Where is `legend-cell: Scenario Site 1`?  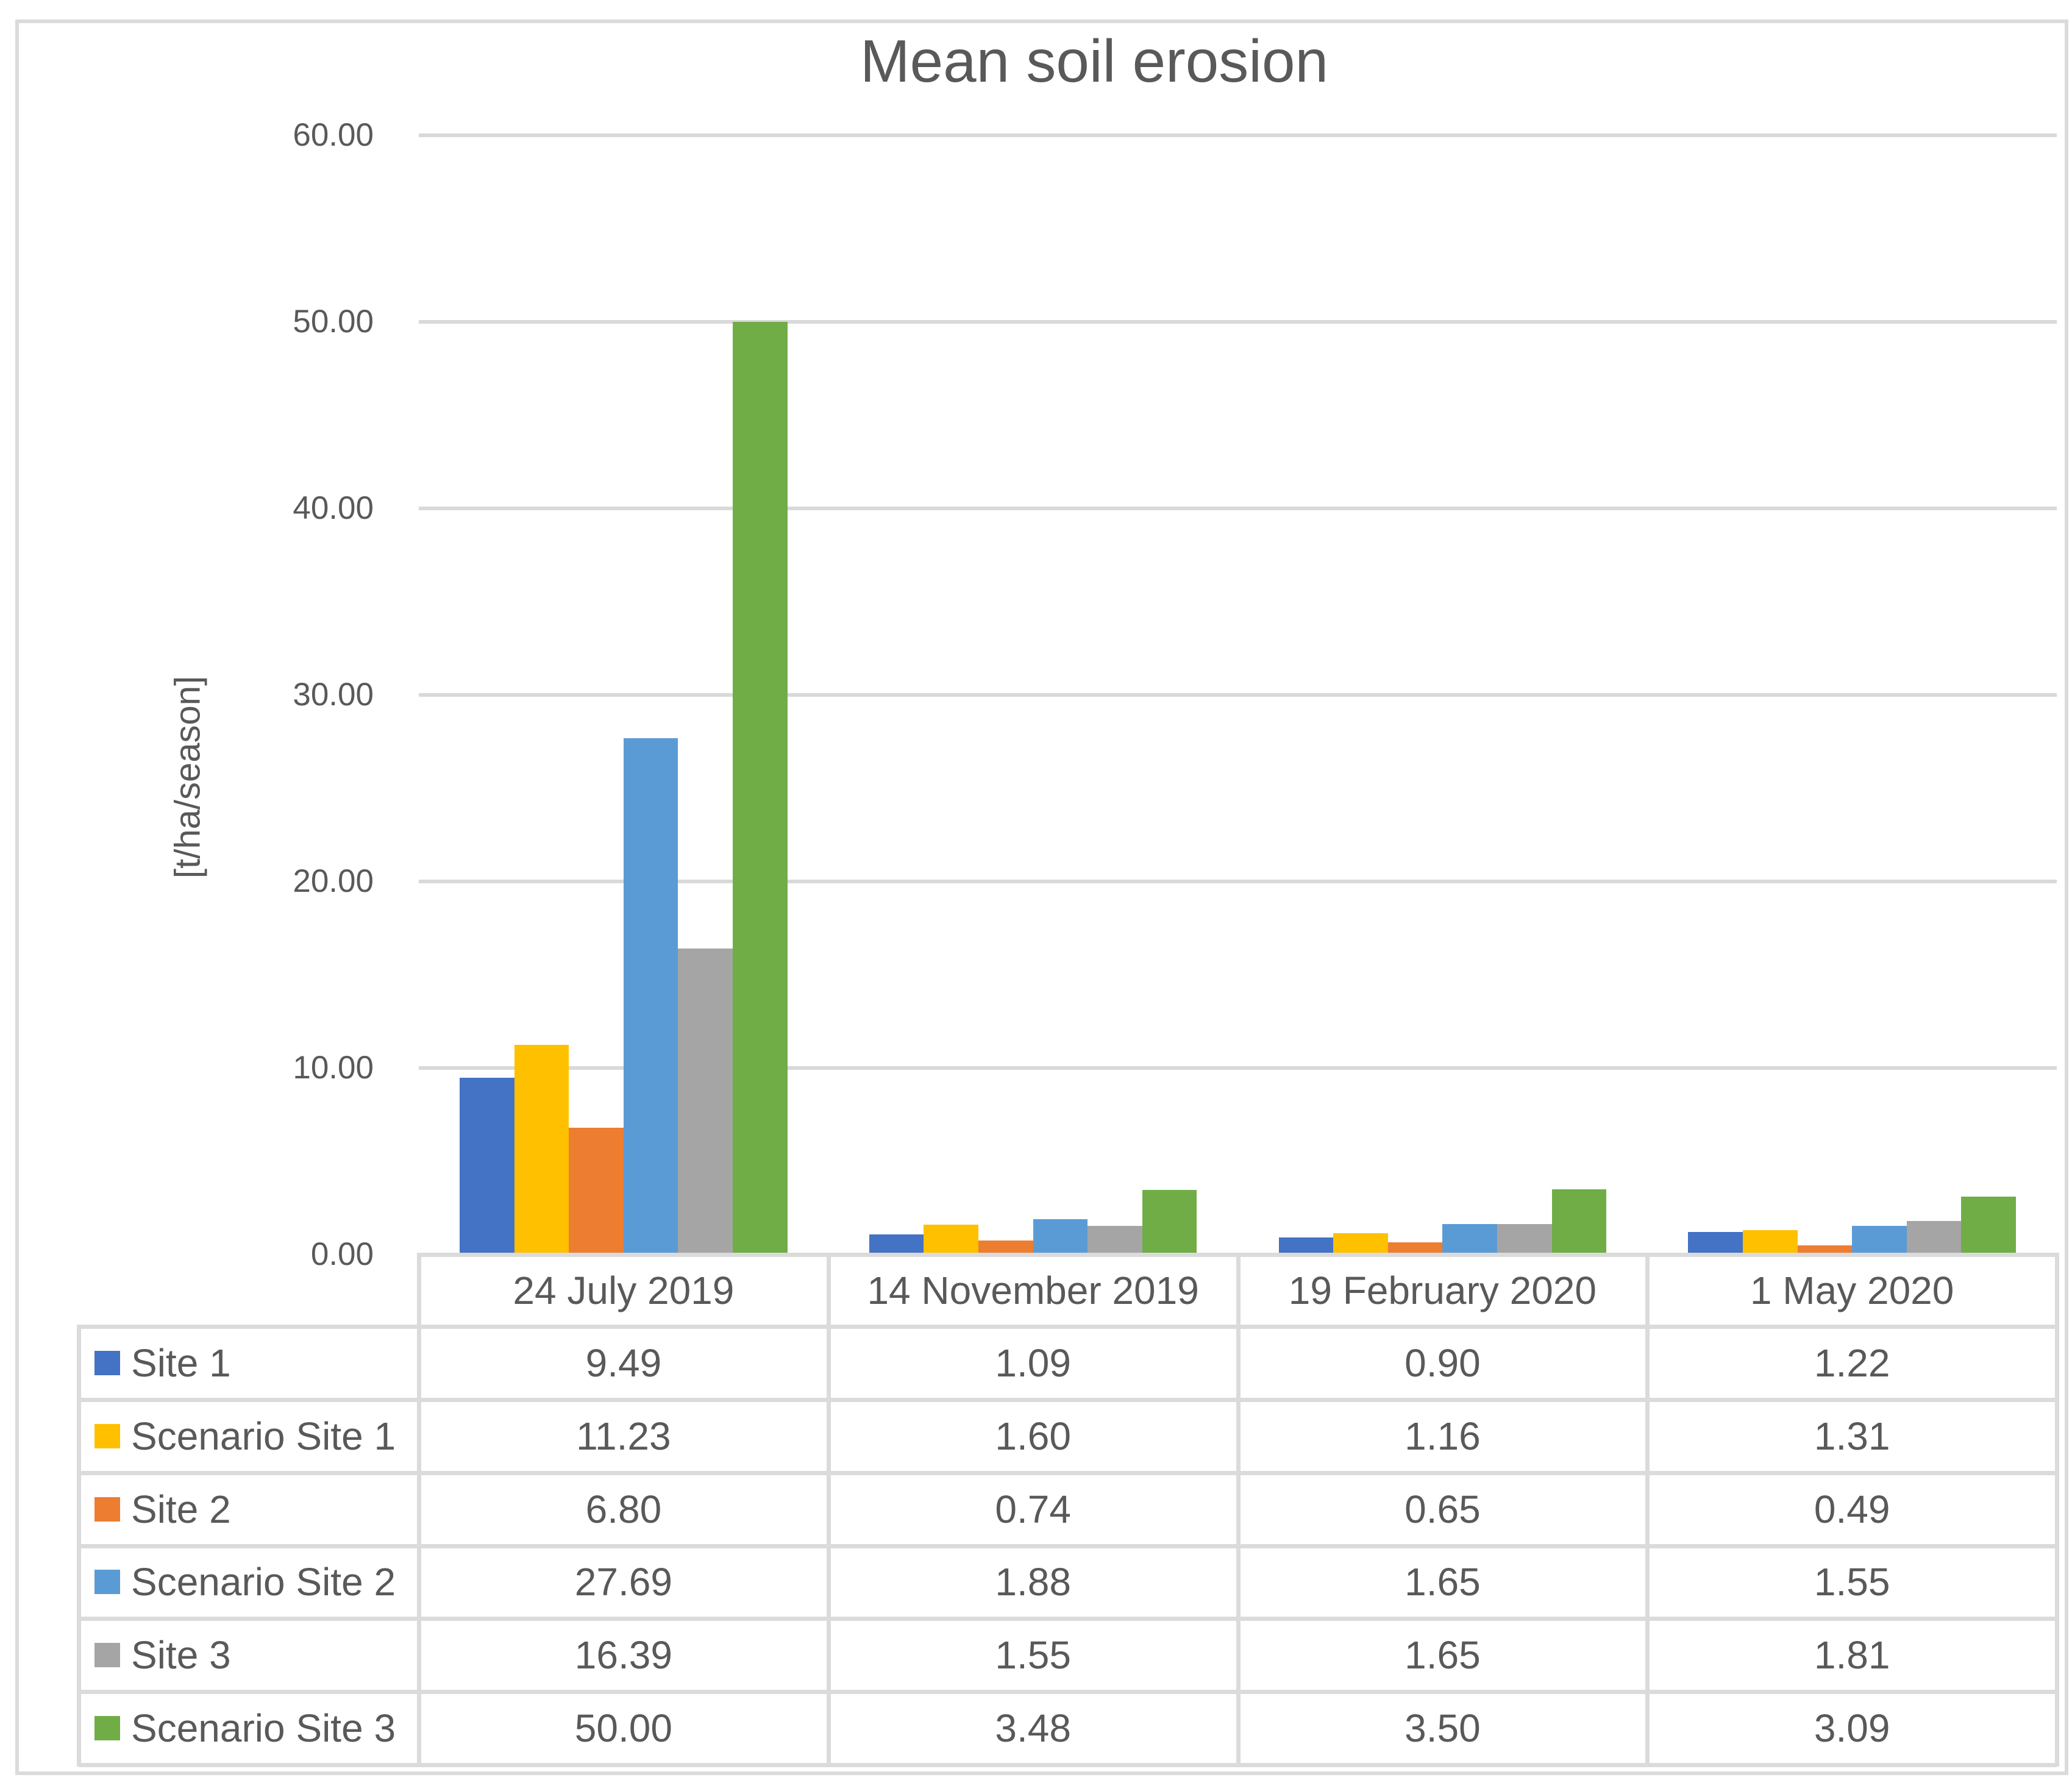
legend-cell: Scenario Site 1 is located at coordinates (249, 1436).